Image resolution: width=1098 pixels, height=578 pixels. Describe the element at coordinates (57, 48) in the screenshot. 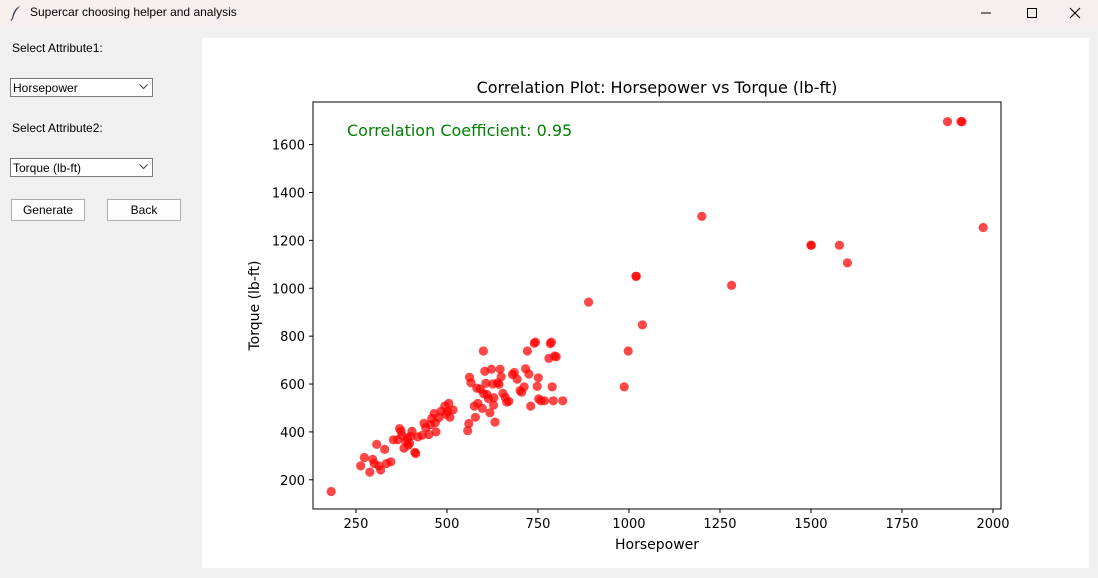

I see `attribute1-label: Select Attribute1:` at that location.